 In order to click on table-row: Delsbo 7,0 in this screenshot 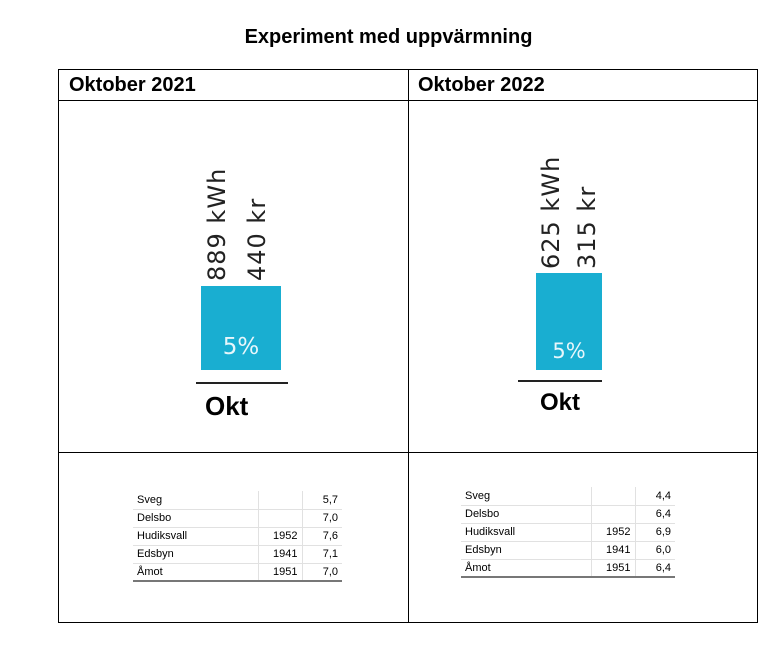, I will do `click(237, 518)`.